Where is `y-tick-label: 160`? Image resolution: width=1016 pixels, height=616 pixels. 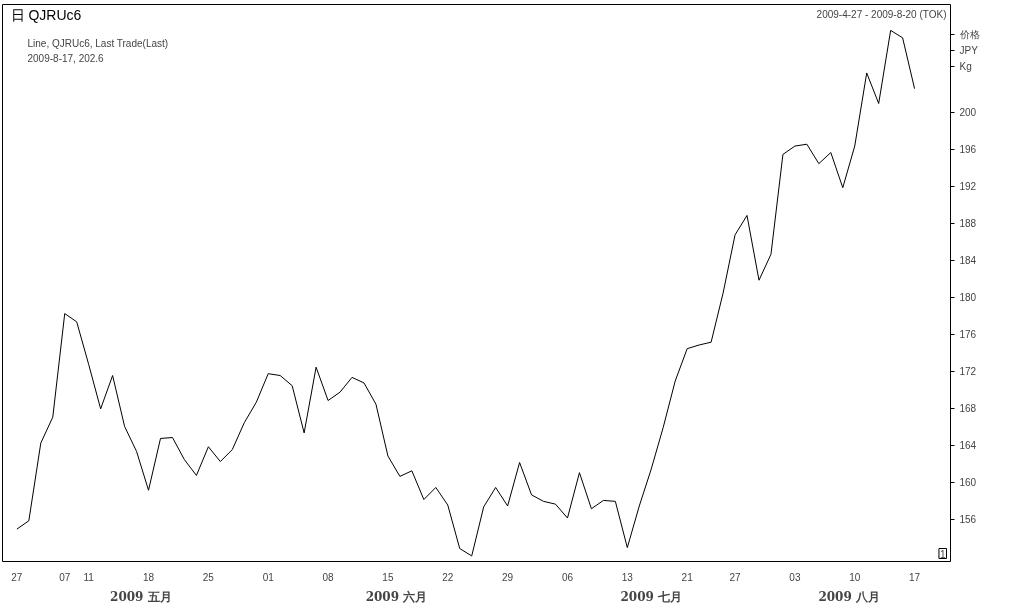 y-tick-label: 160 is located at coordinates (968, 483).